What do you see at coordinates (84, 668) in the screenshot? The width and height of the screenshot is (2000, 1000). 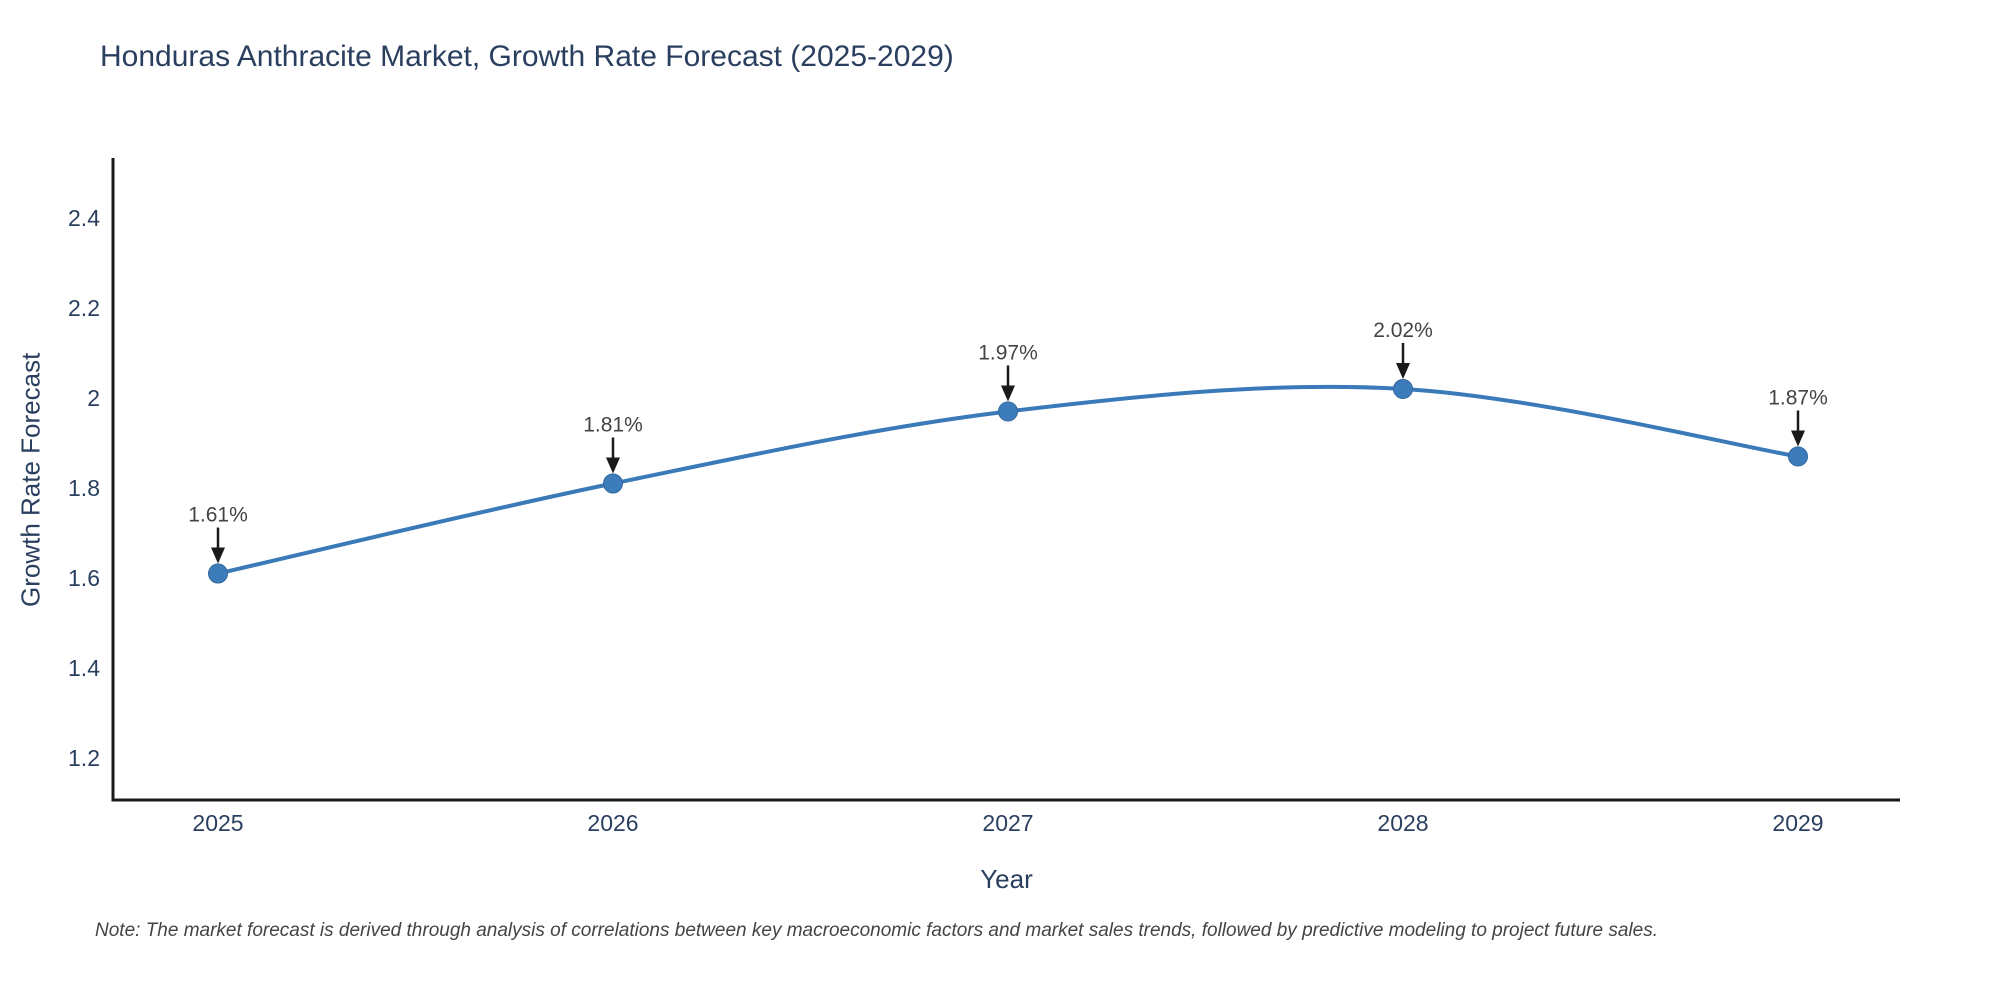 I see `y-tick-label: 1.4` at bounding box center [84, 668].